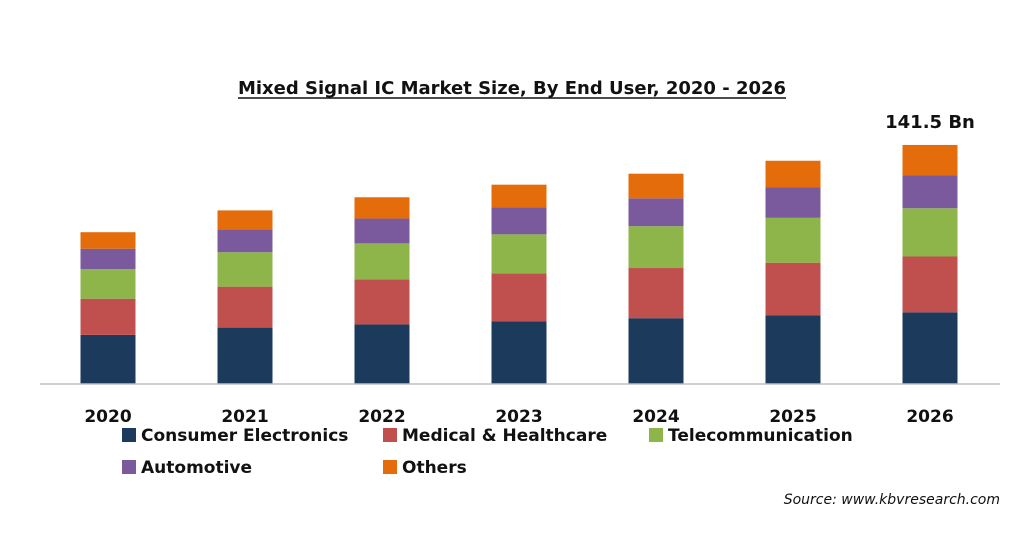  Describe the element at coordinates (793, 349) in the screenshot. I see `bar-segment-consumer-electronics-2025` at that location.